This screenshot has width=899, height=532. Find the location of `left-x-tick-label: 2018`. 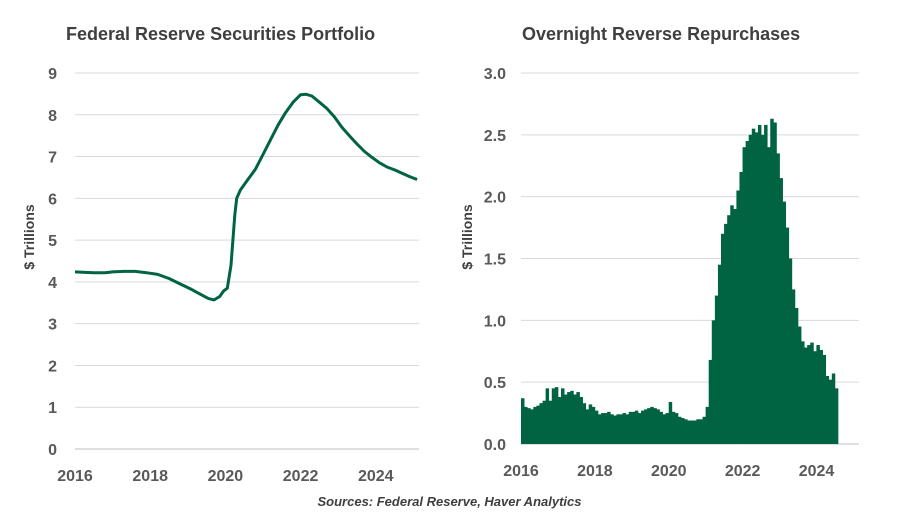

left-x-tick-label: 2018 is located at coordinates (150, 476).